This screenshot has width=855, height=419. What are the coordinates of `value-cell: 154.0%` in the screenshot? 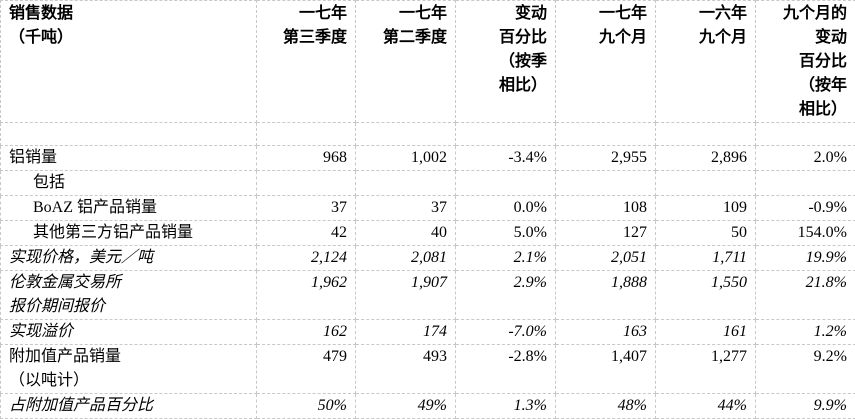 It's located at (805, 233).